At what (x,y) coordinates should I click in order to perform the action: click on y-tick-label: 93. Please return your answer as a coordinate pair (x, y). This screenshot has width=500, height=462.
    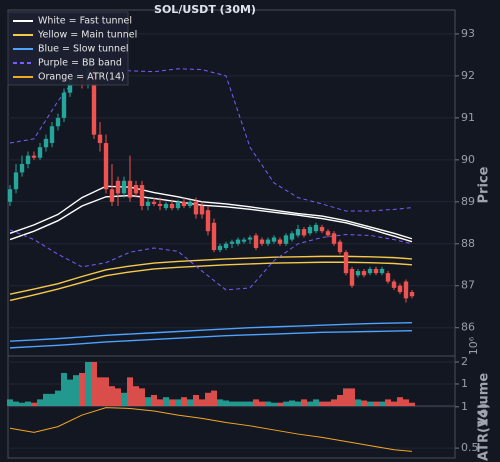
    Looking at the image, I should click on (468, 33).